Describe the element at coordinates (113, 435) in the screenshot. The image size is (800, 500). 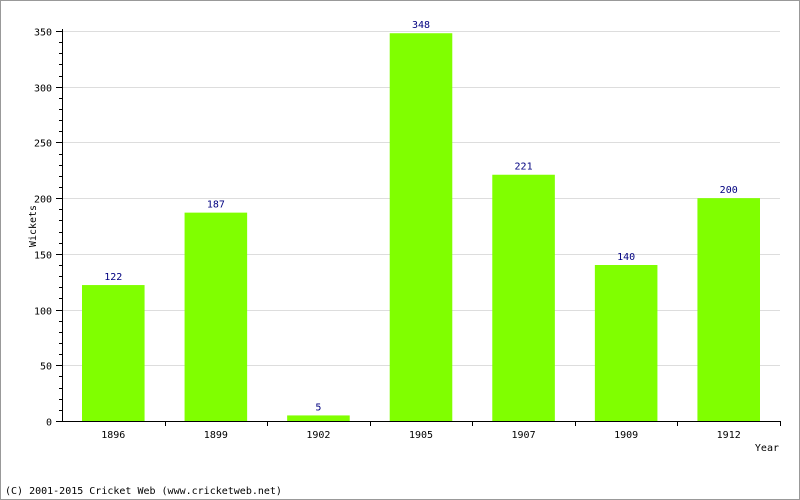
I see `x-tick-label: 1896` at that location.